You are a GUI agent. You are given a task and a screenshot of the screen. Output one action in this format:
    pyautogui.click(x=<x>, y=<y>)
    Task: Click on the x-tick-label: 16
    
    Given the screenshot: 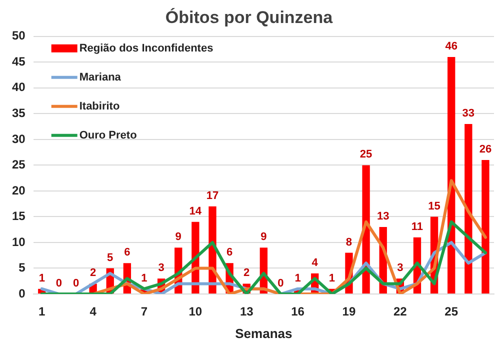 What is the action you would take?
    pyautogui.click(x=298, y=311)
    